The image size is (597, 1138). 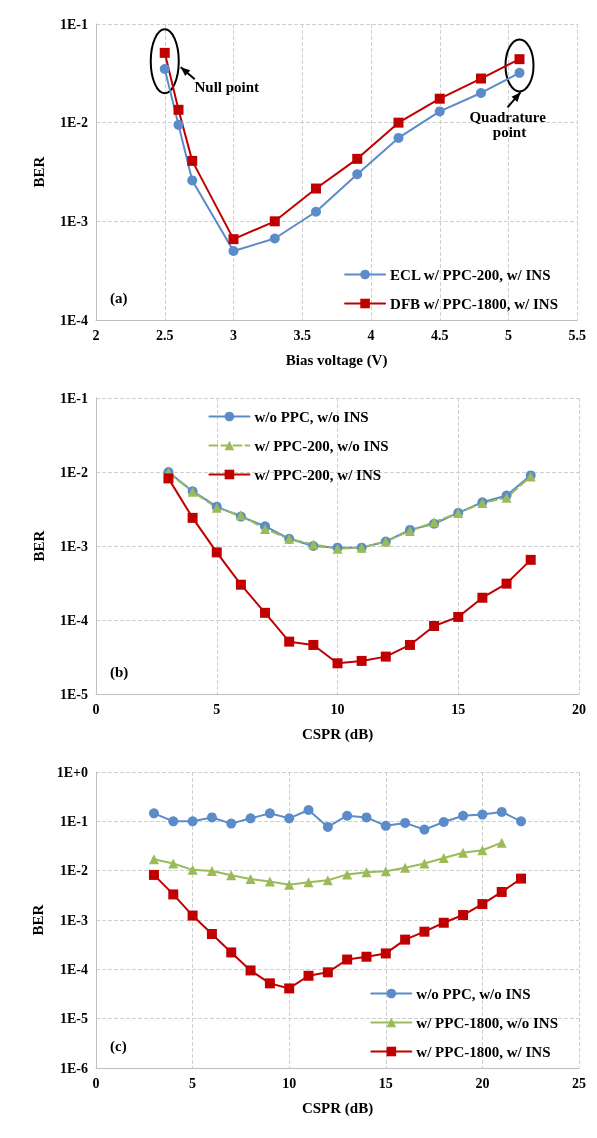 What do you see at coordinates (119, 298) in the screenshot?
I see `annotation: (a)` at bounding box center [119, 298].